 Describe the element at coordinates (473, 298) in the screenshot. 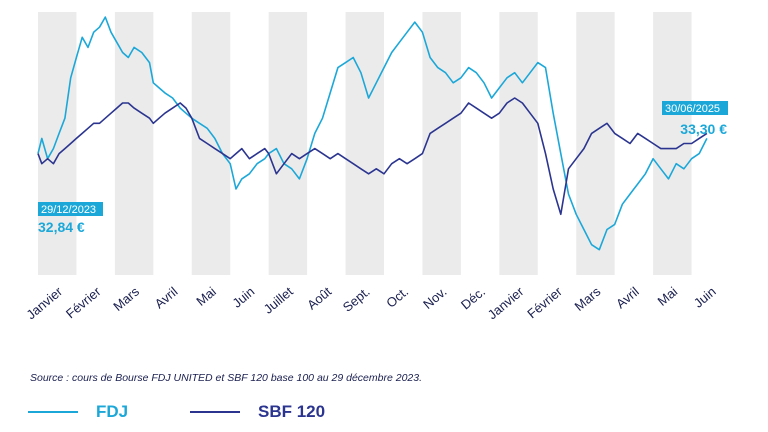

I see `month-tick-label: Déc.` at that location.